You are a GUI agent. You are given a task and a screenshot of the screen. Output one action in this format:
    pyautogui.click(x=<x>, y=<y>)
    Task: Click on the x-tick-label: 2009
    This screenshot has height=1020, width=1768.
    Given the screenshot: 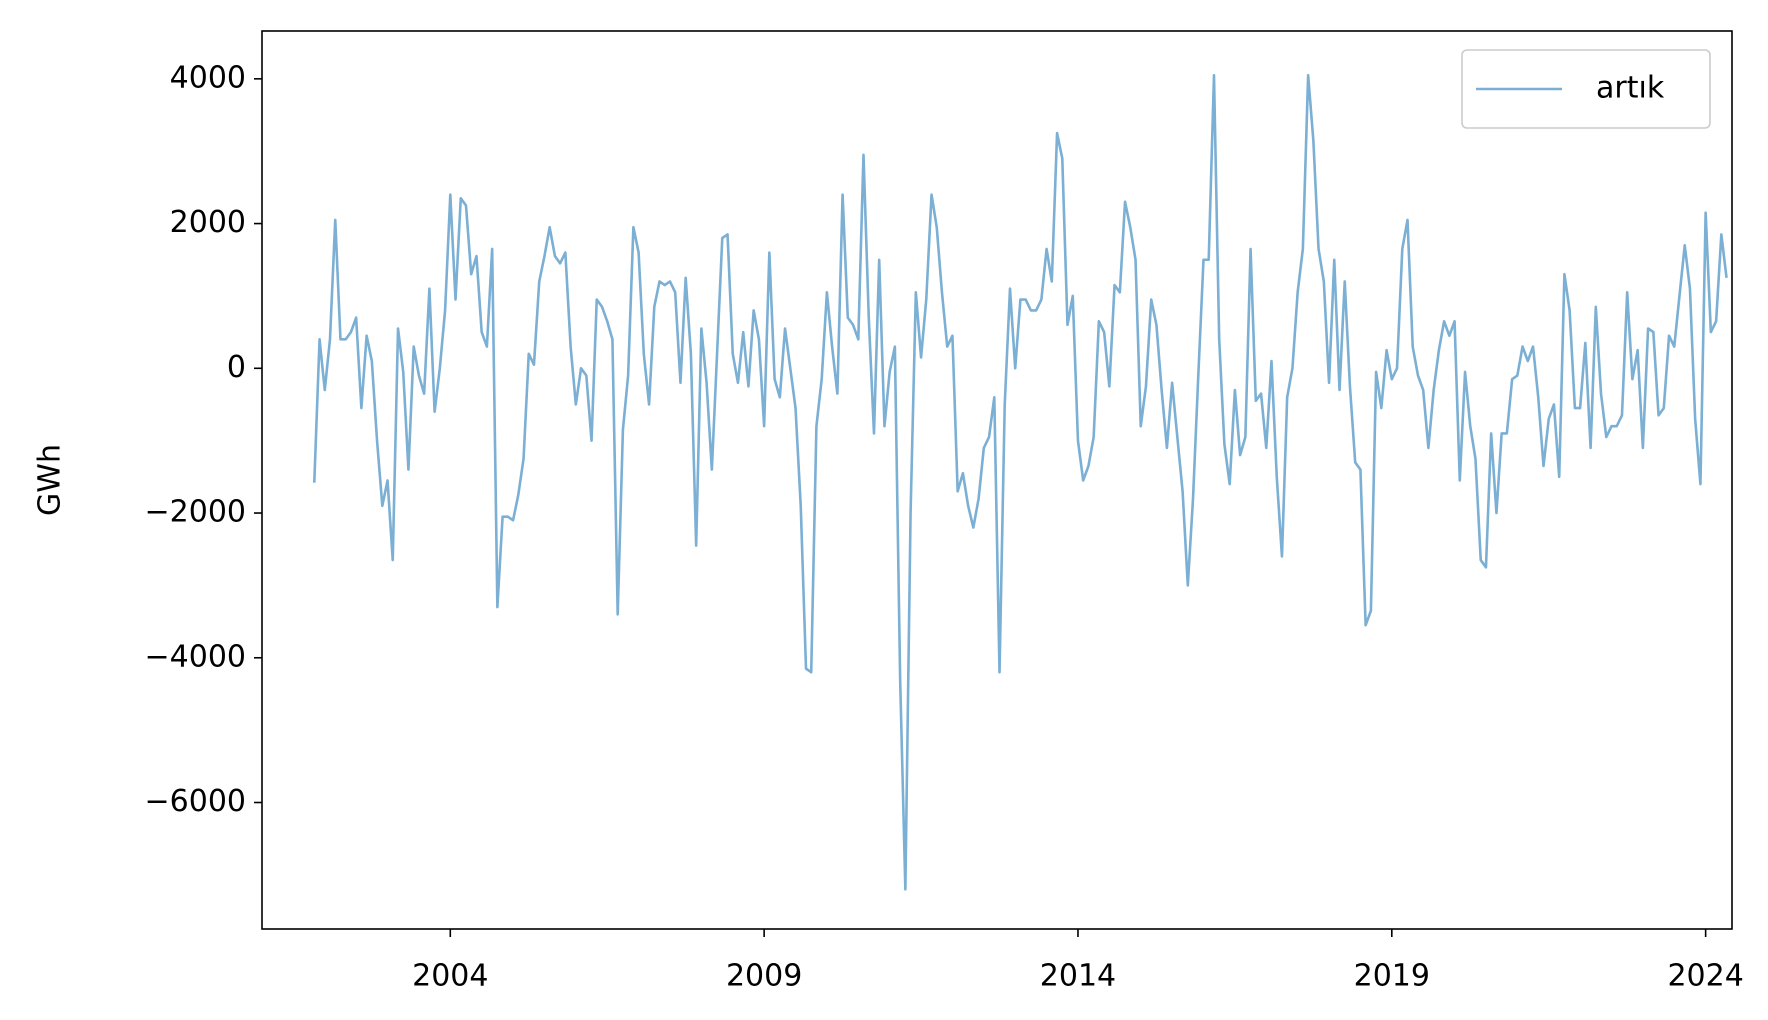 What is the action you would take?
    pyautogui.click(x=764, y=976)
    